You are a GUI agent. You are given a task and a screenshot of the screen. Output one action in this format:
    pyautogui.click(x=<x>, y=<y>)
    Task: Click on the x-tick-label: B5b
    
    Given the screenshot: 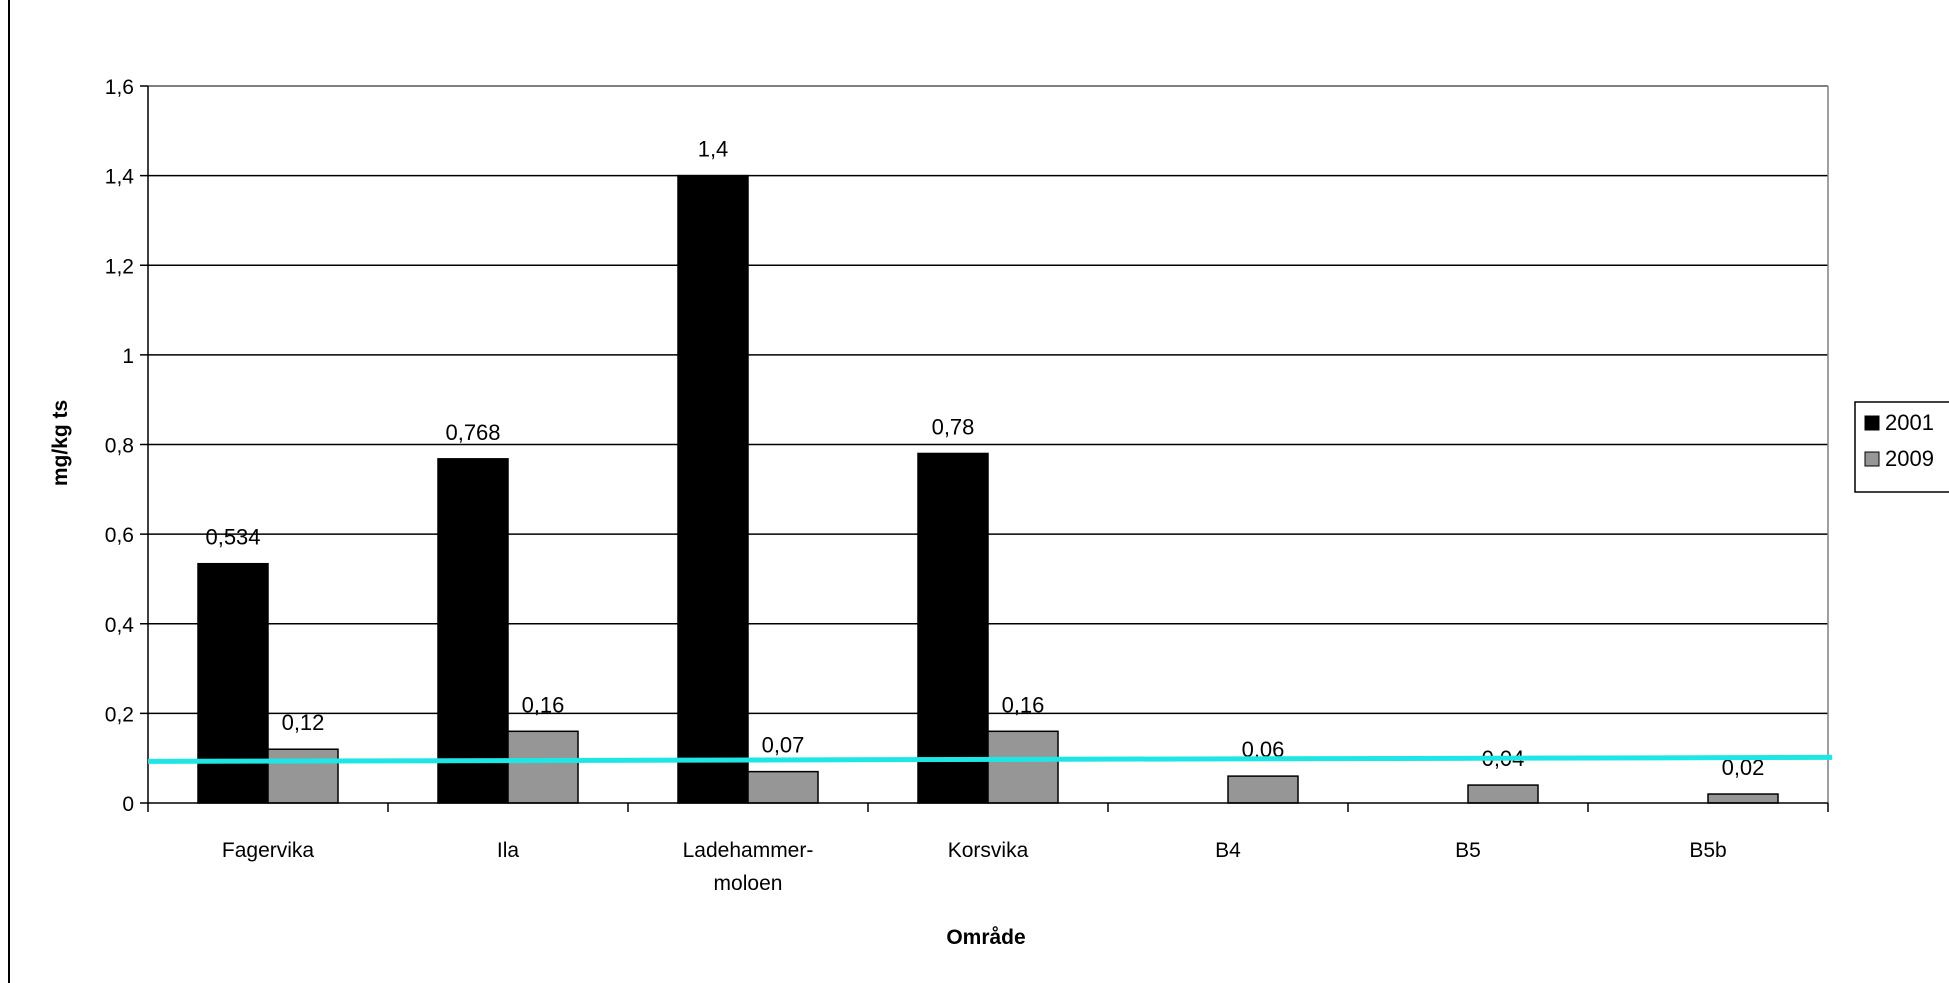 What is the action you would take?
    pyautogui.click(x=1707, y=850)
    